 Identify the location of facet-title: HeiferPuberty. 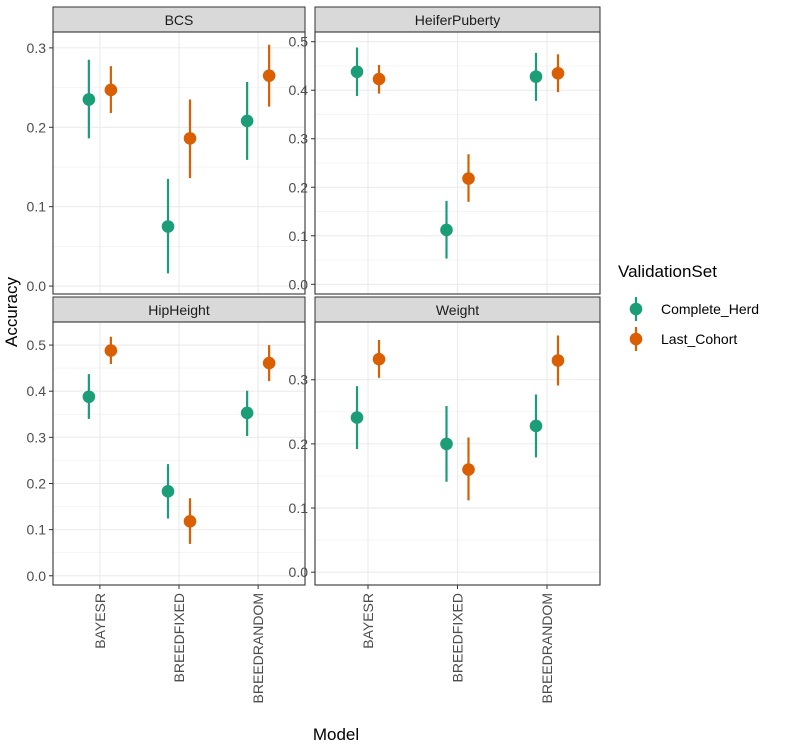
(458, 20).